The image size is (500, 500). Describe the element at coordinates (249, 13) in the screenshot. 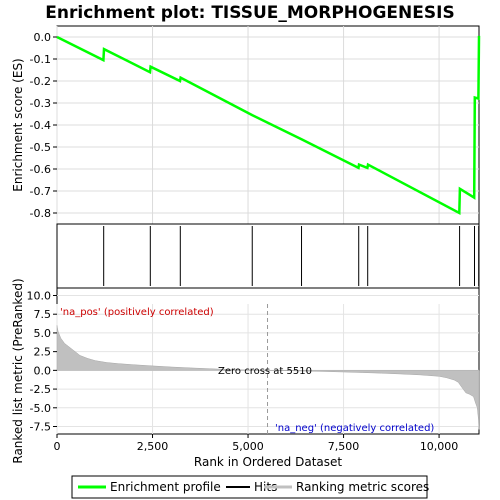

I see `chart-title: Enrichment plot: TISSUE_MORPHOGENESIS` at that location.